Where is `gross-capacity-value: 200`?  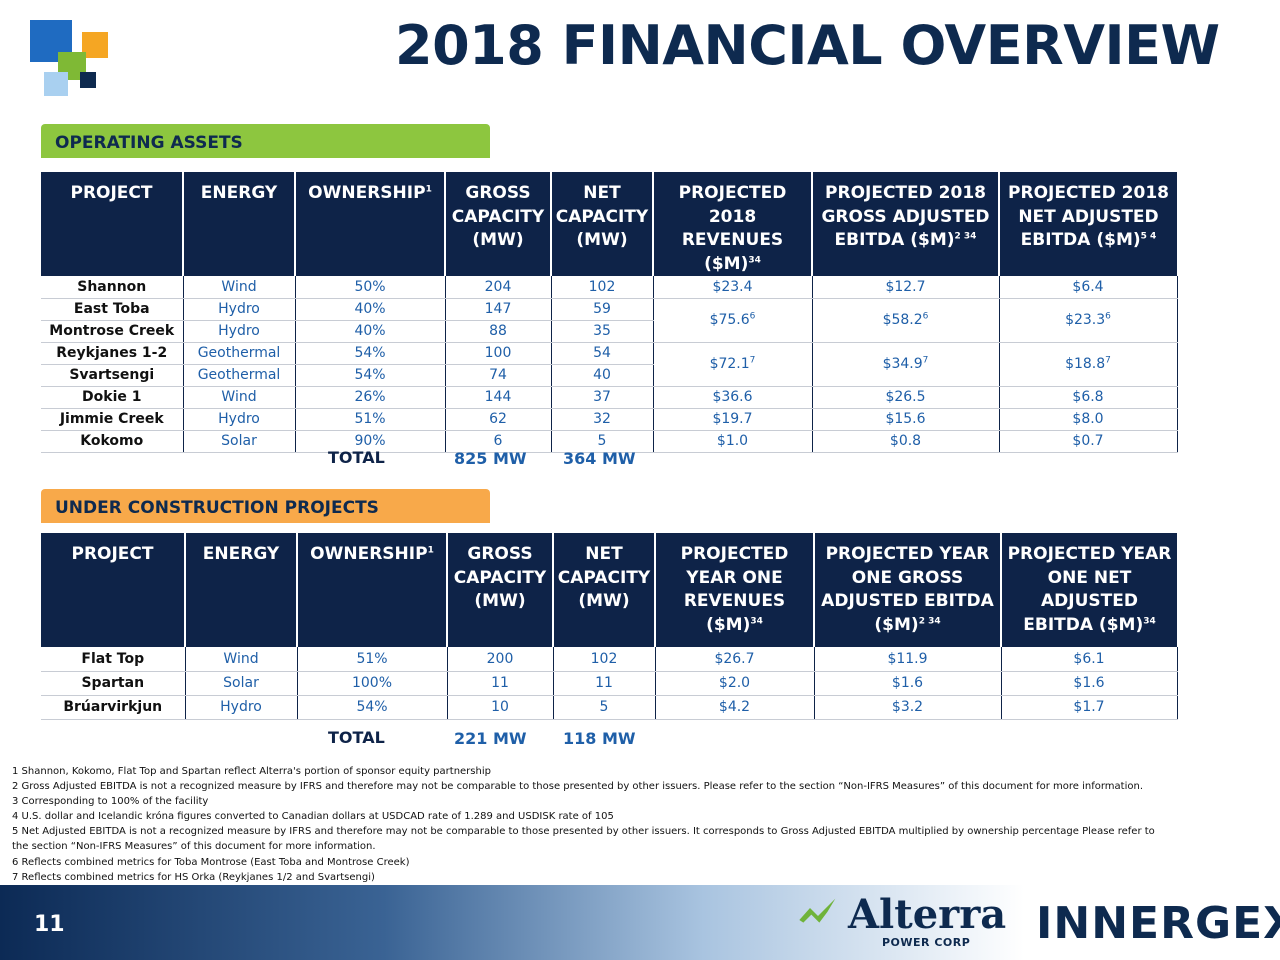 gross-capacity-value: 200 is located at coordinates (499, 659).